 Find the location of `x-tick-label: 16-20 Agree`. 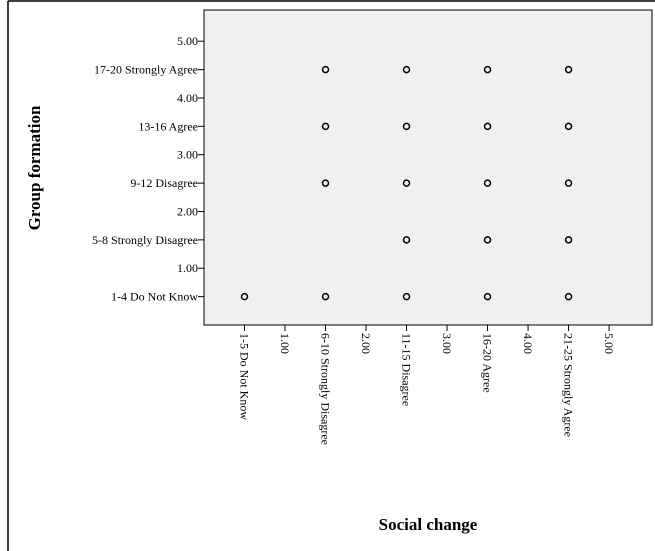

x-tick-label: 16-20 Agree is located at coordinates (488, 363).